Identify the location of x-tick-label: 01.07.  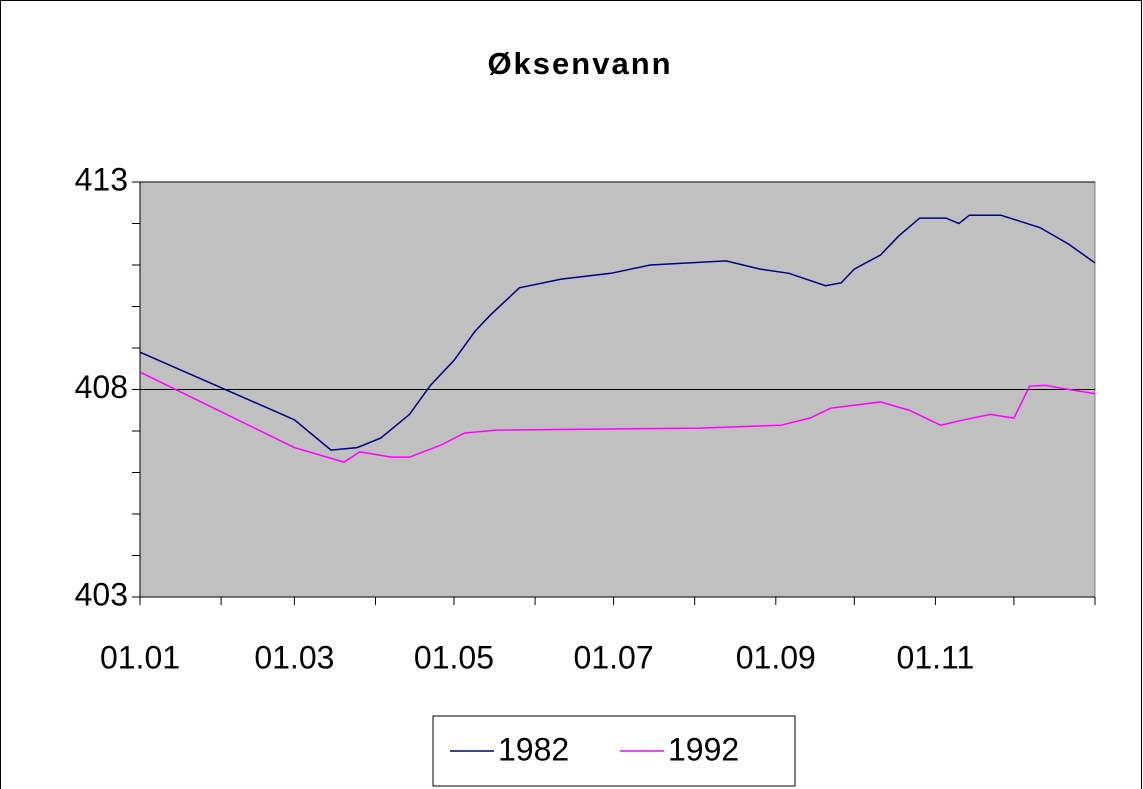
(614, 657).